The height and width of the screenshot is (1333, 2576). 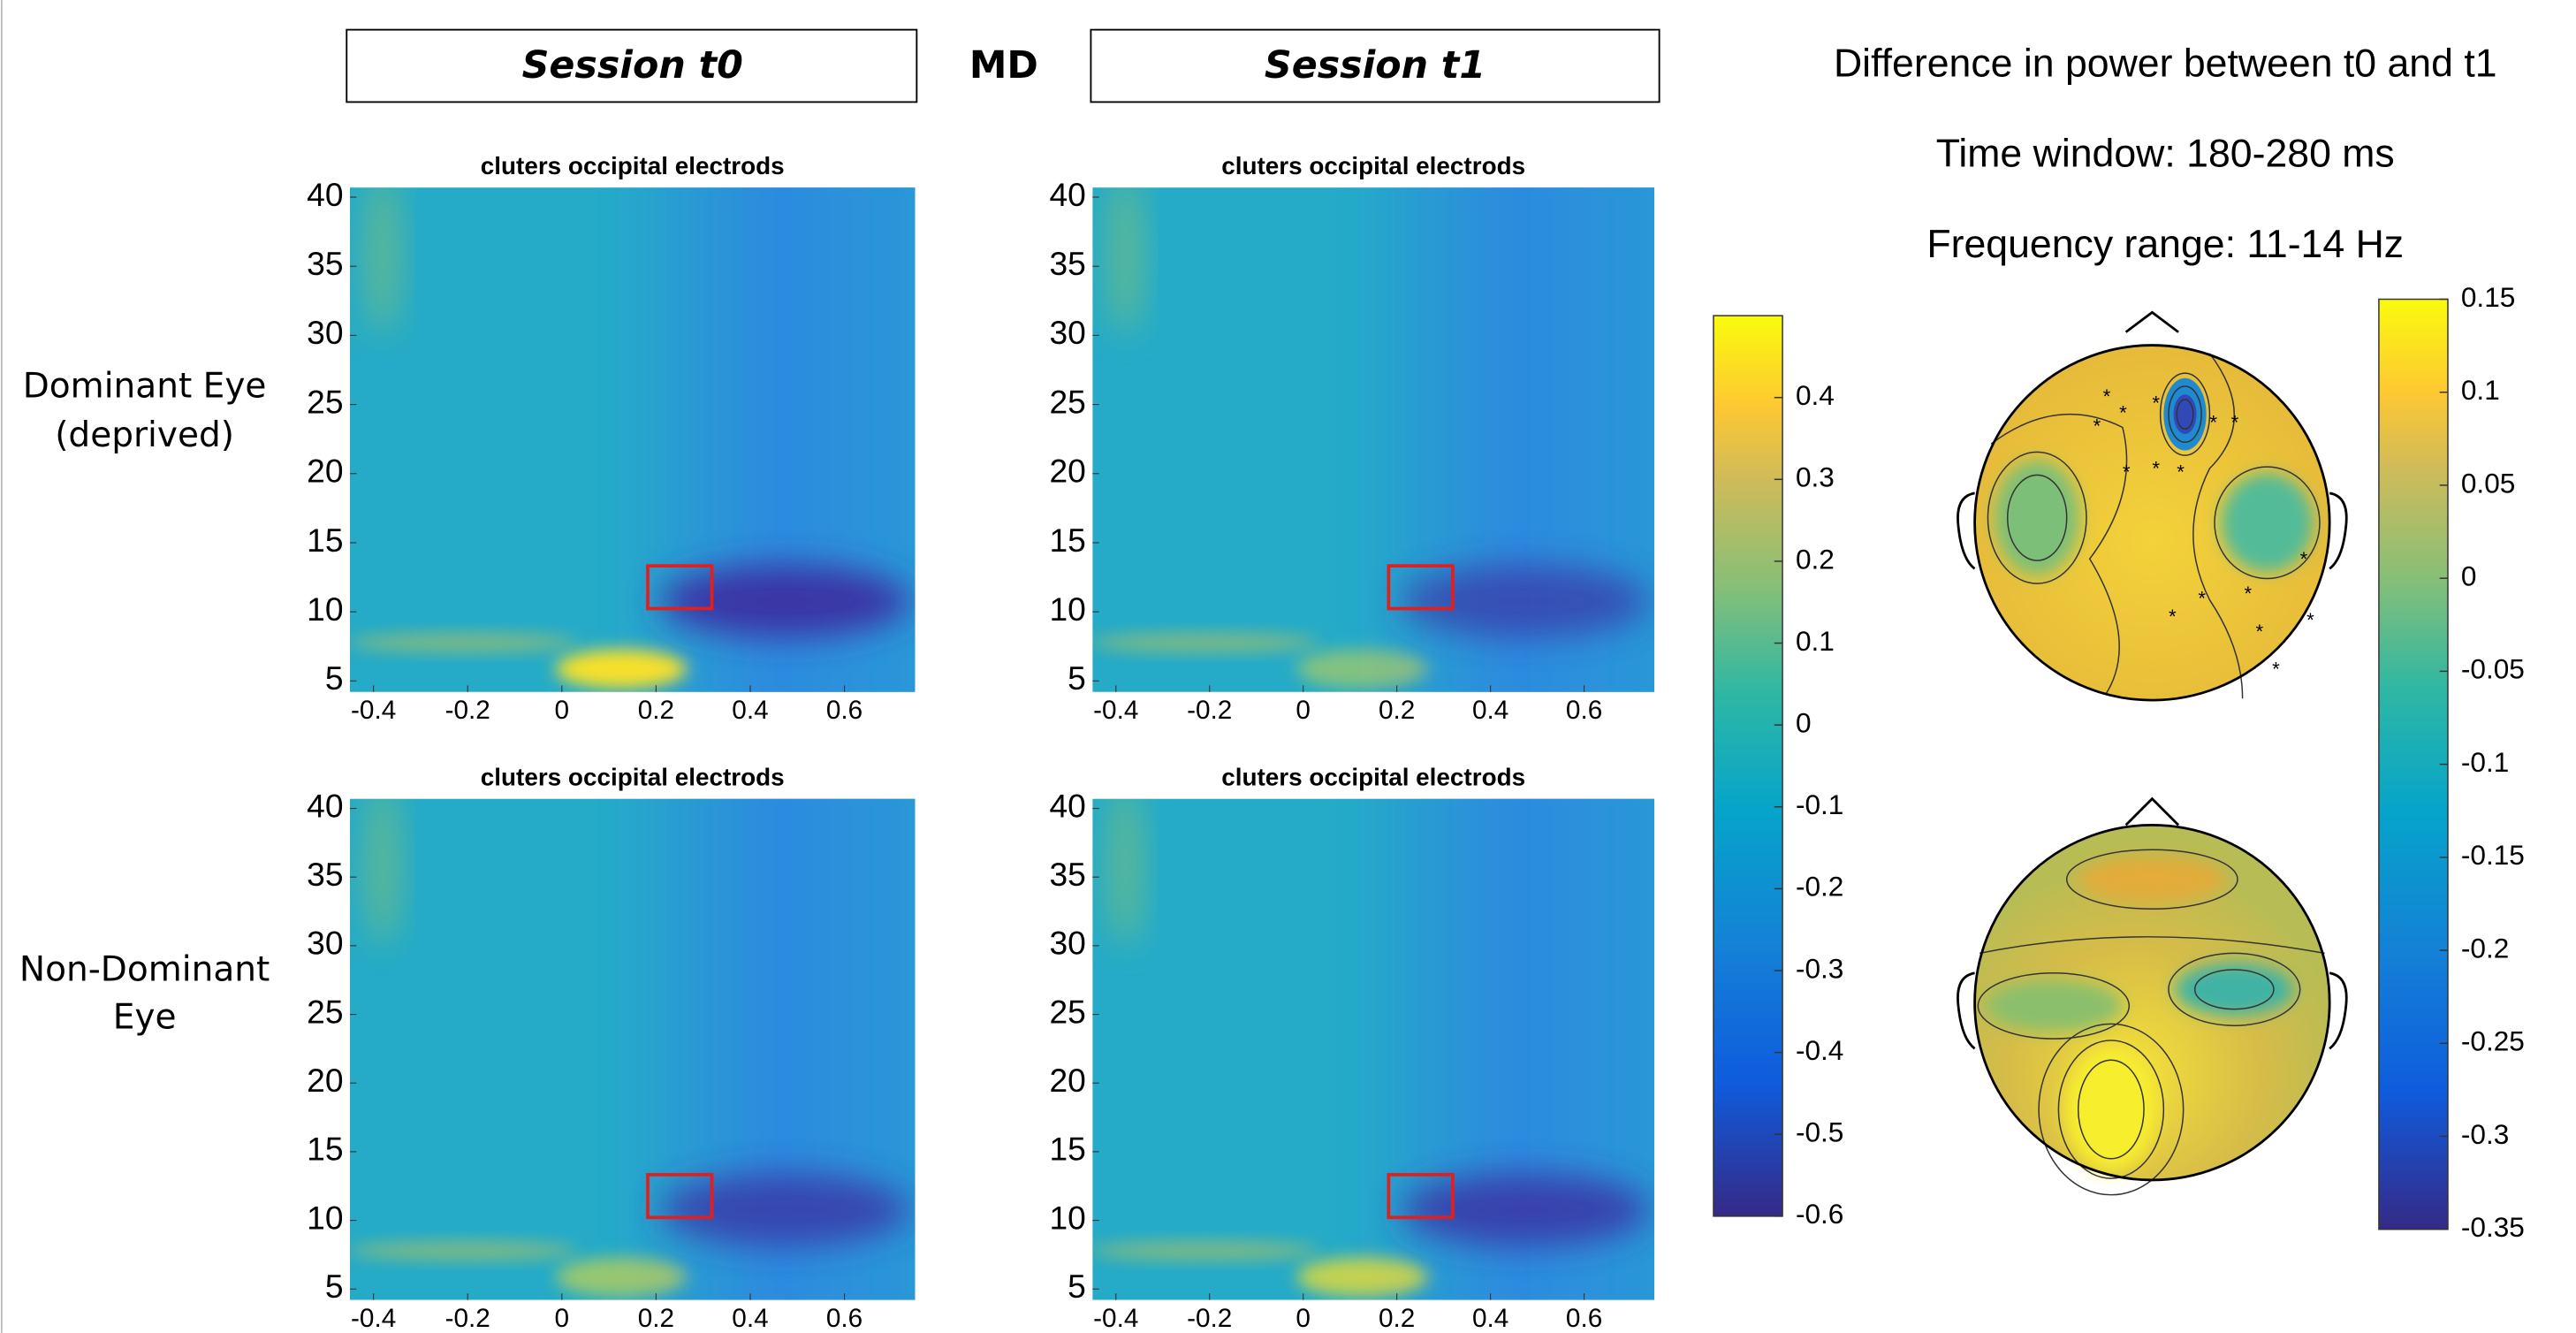 I want to click on colorbar-tick-label: -0.25, so click(x=2493, y=1041).